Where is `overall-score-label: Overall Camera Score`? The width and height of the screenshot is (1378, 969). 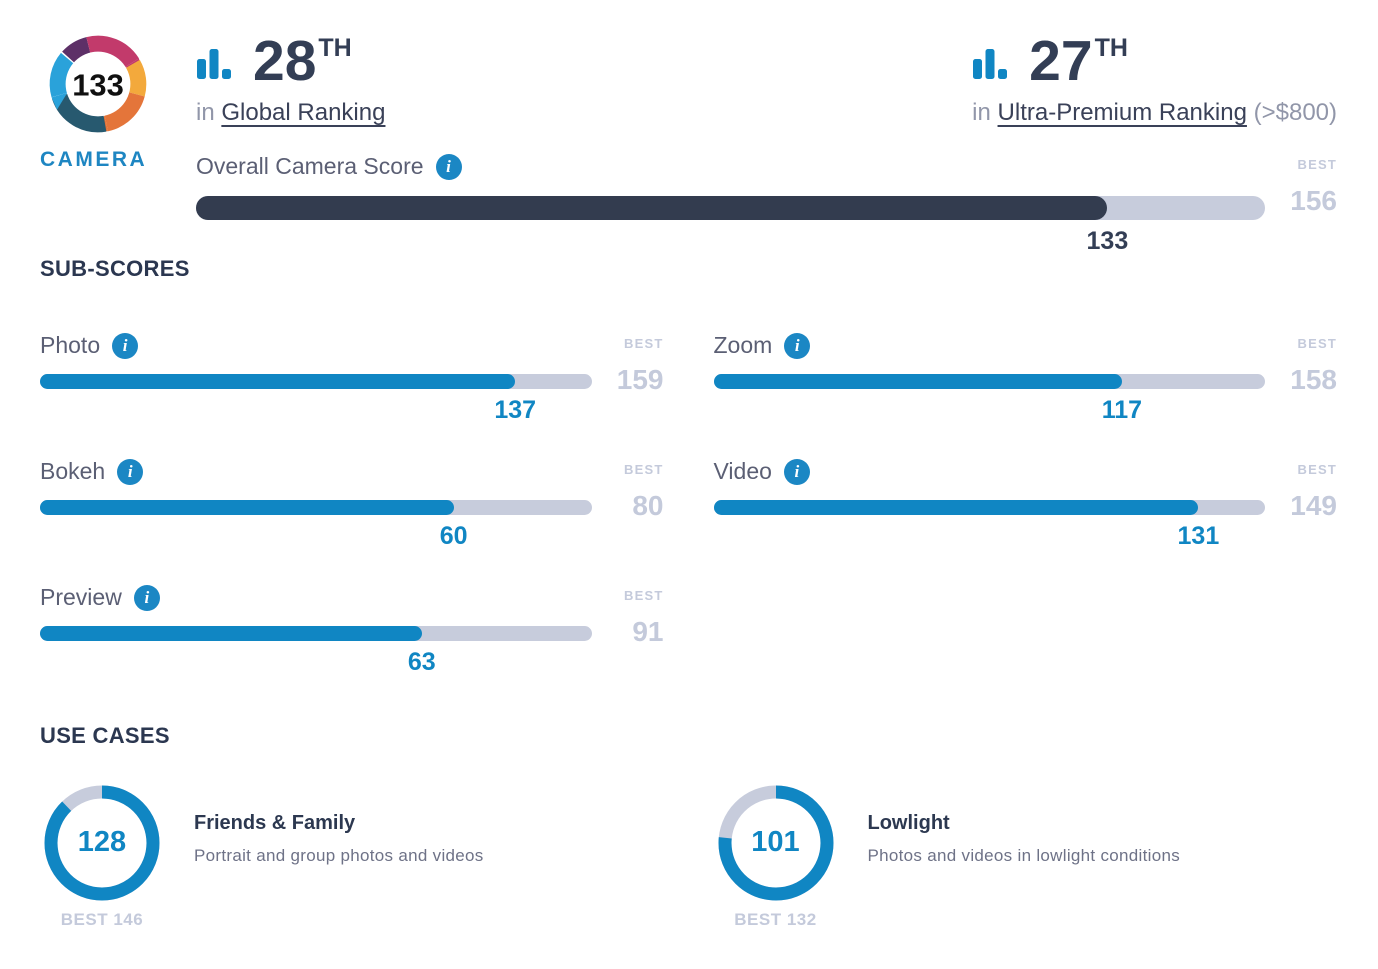 overall-score-label: Overall Camera Score is located at coordinates (310, 166).